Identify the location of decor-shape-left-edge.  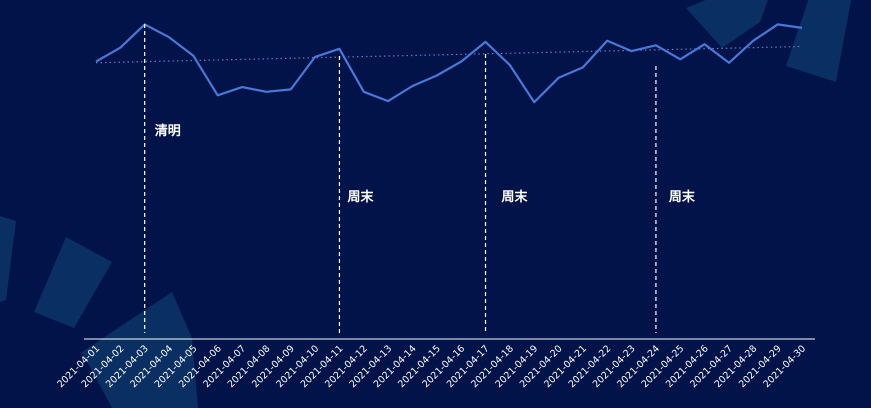
(8, 259).